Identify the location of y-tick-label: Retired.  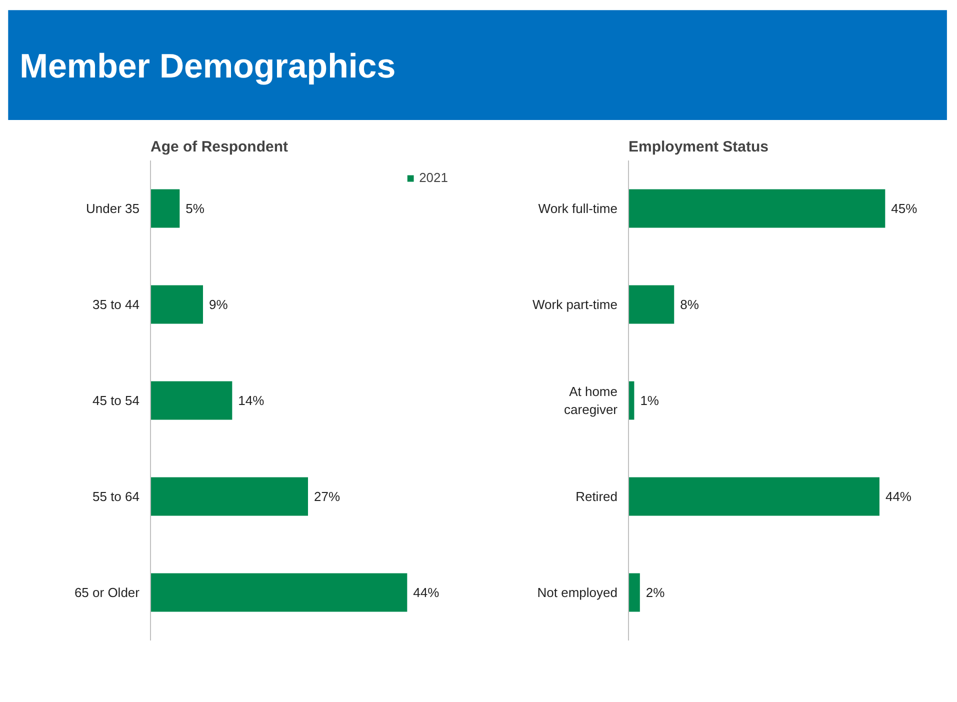
(597, 496).